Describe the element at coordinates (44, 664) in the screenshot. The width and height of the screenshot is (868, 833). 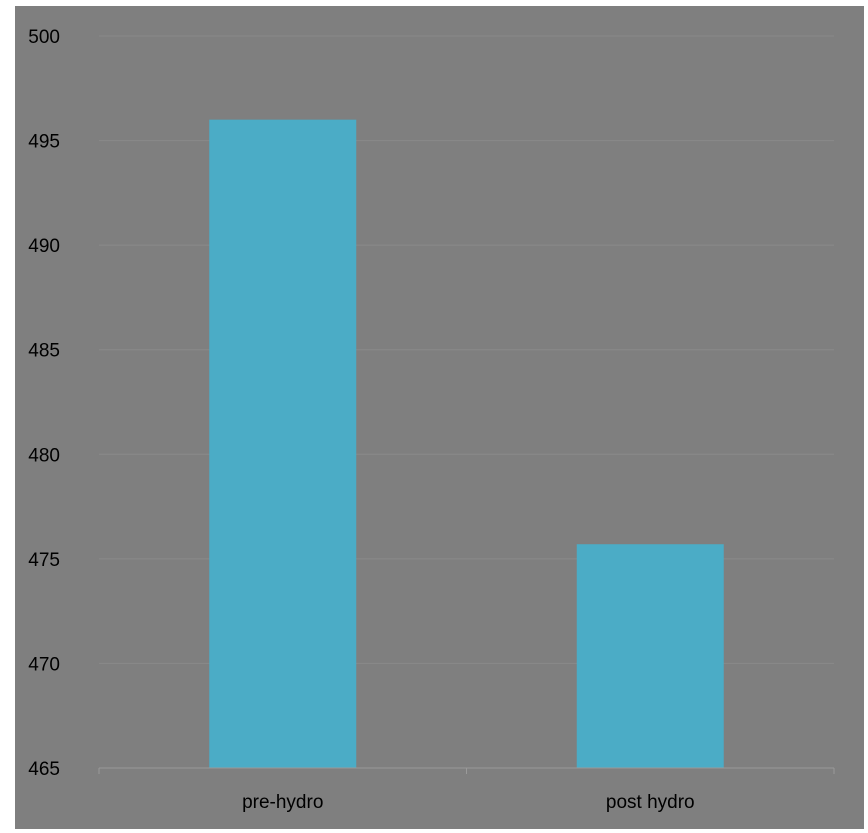
I see `y-tick-label: 470` at that location.